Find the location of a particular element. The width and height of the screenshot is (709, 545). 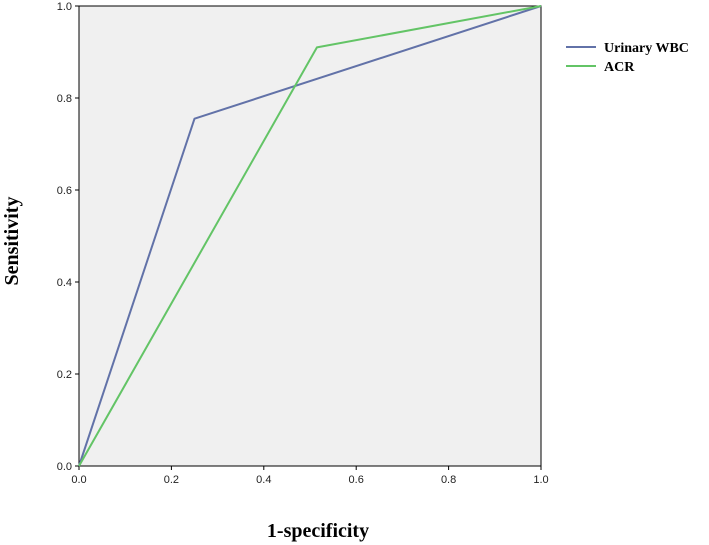

y-axis-title: Sensitivity is located at coordinates (12, 241).